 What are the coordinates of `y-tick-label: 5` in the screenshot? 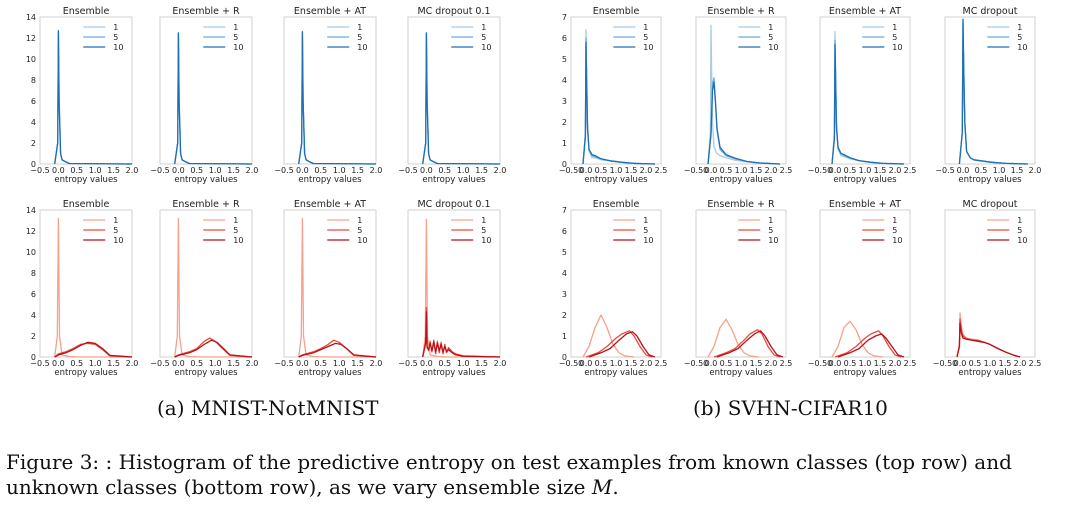 It's located at (564, 59).